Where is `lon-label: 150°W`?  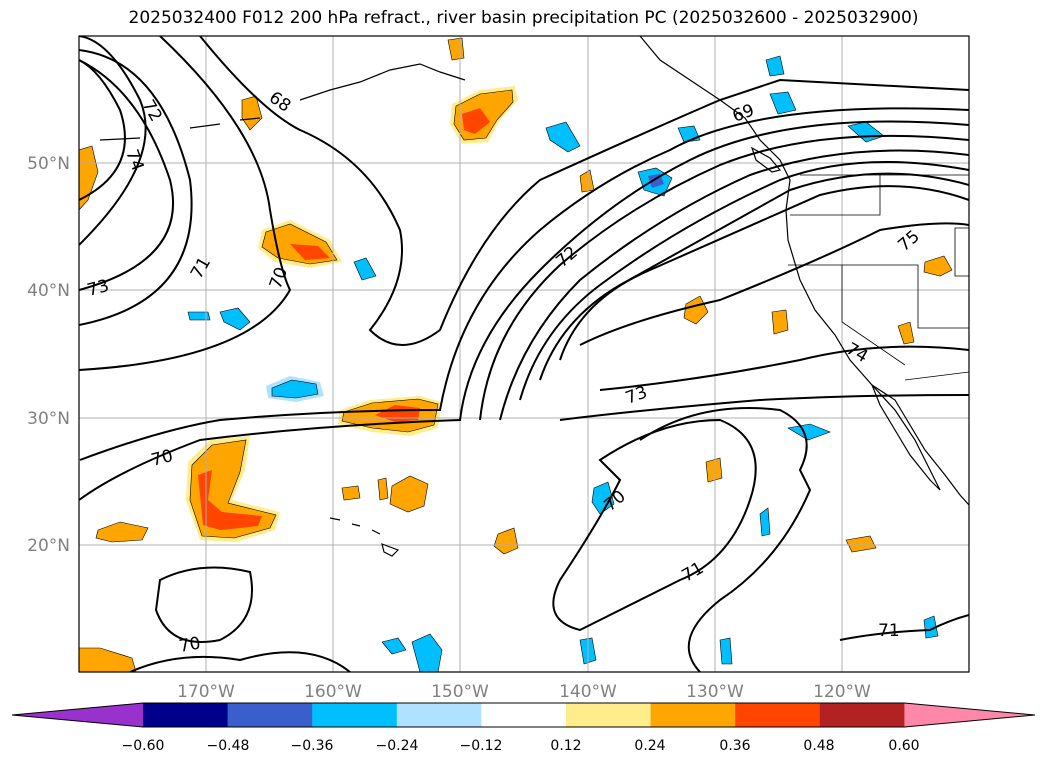
lon-label: 150°W is located at coordinates (460, 692).